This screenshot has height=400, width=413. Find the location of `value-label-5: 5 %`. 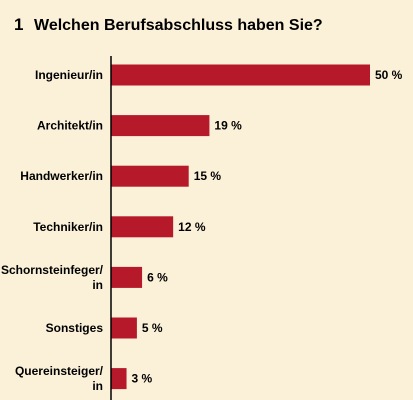

value-label-5: 5 % is located at coordinates (152, 328).